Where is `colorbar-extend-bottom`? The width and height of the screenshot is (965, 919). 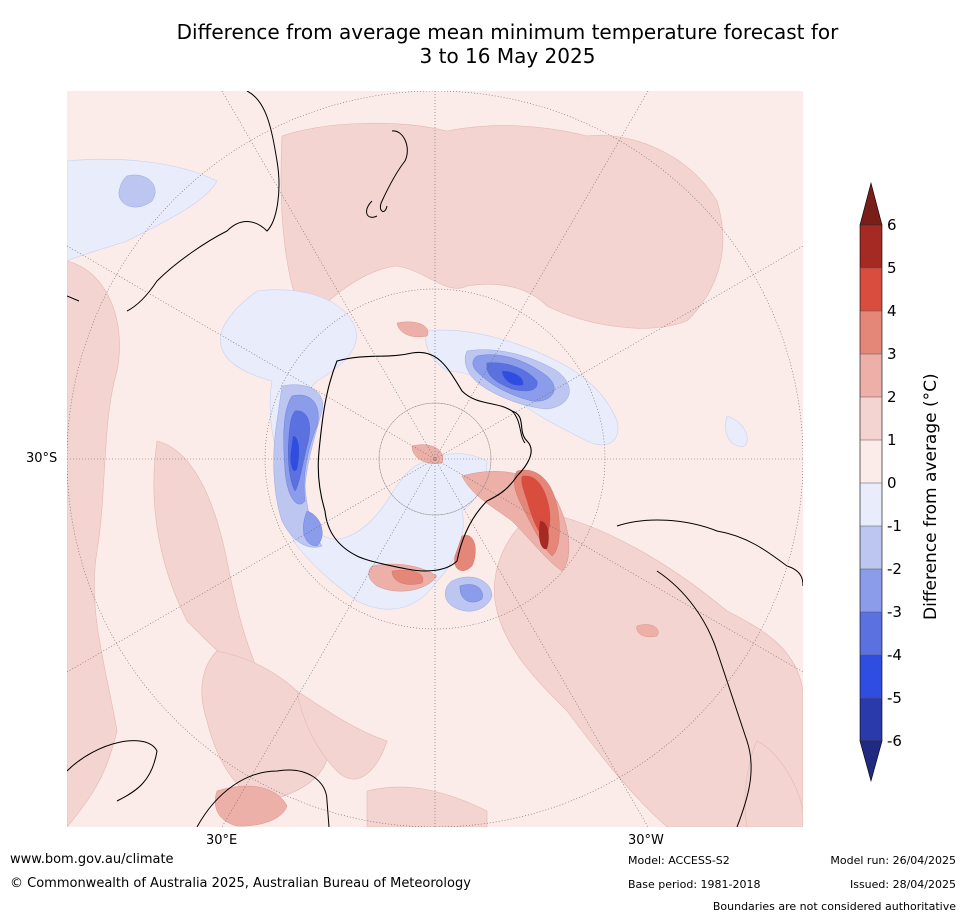
colorbar-extend-bottom is located at coordinates (871, 761).